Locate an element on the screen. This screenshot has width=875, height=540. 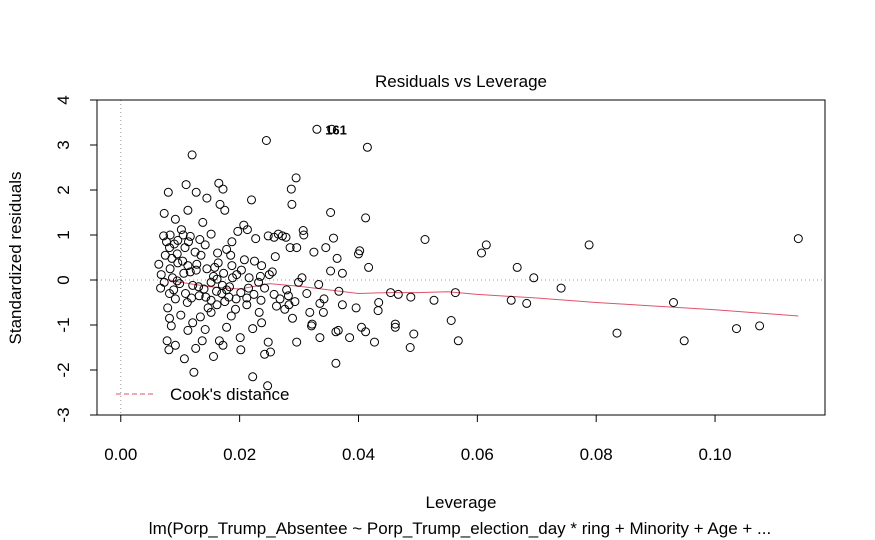
y-tick-label: -1 is located at coordinates (63, 324).